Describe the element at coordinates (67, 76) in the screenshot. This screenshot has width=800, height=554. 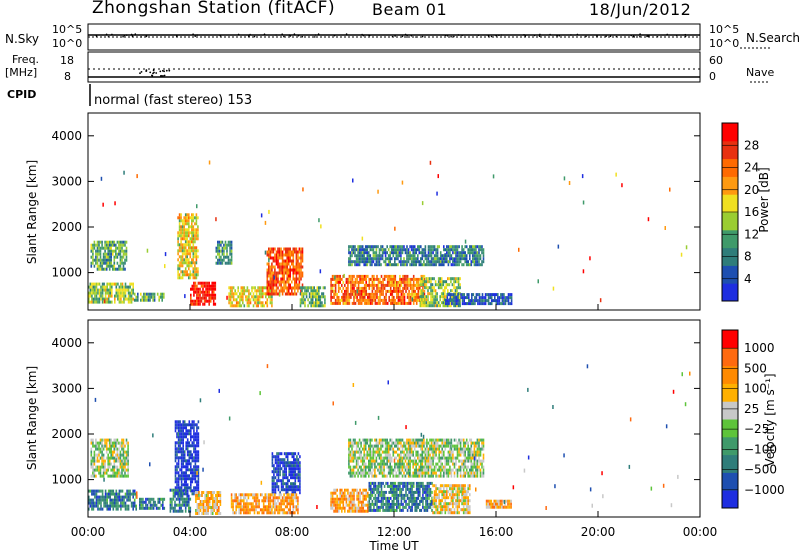
I see `freq-tick-bottom: 8` at that location.